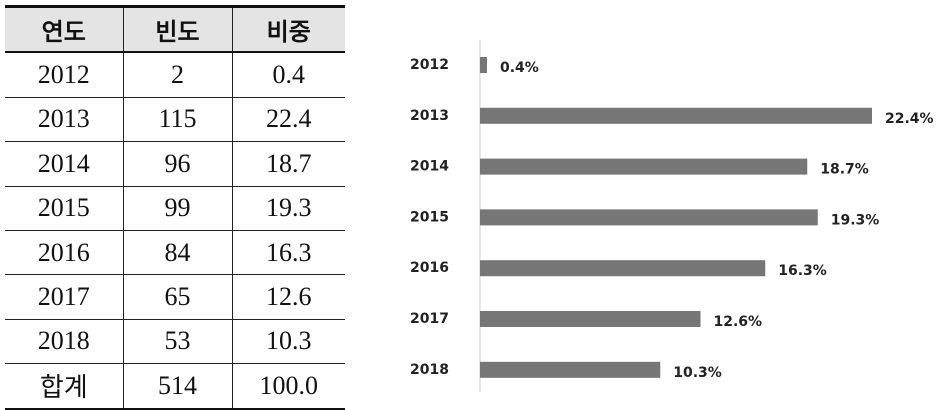 The height and width of the screenshot is (410, 947). What do you see at coordinates (429, 370) in the screenshot?
I see `category-label: 2018` at bounding box center [429, 370].